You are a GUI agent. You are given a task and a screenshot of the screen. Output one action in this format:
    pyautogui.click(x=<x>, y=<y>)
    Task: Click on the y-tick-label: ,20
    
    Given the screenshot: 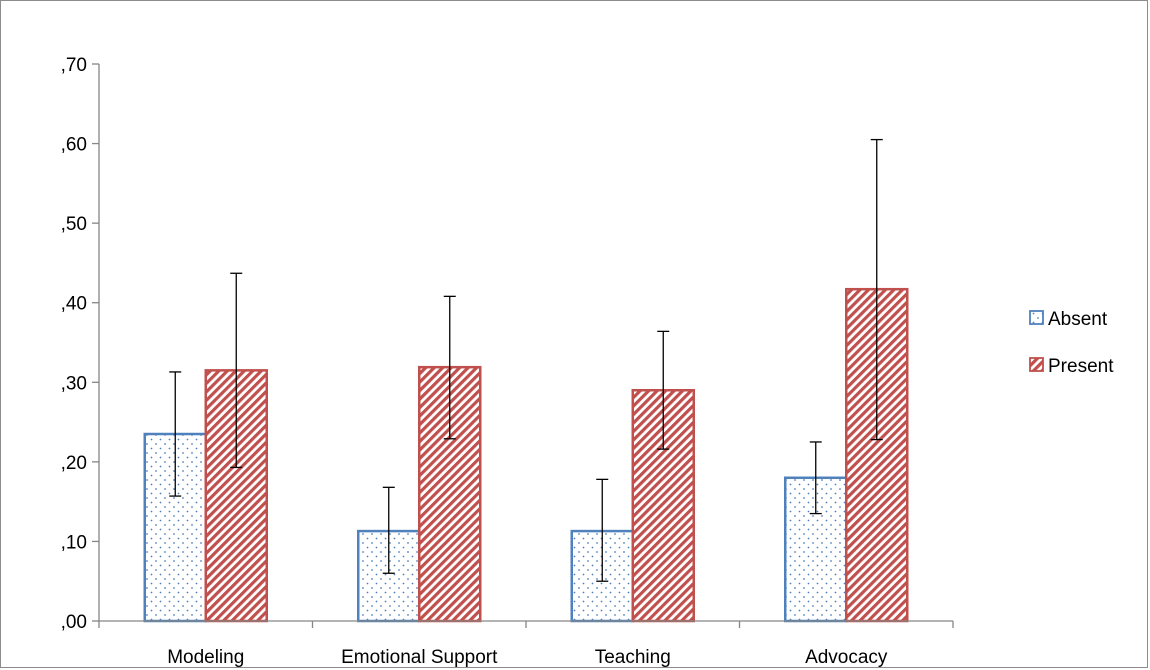 What is the action you would take?
    pyautogui.click(x=74, y=463)
    